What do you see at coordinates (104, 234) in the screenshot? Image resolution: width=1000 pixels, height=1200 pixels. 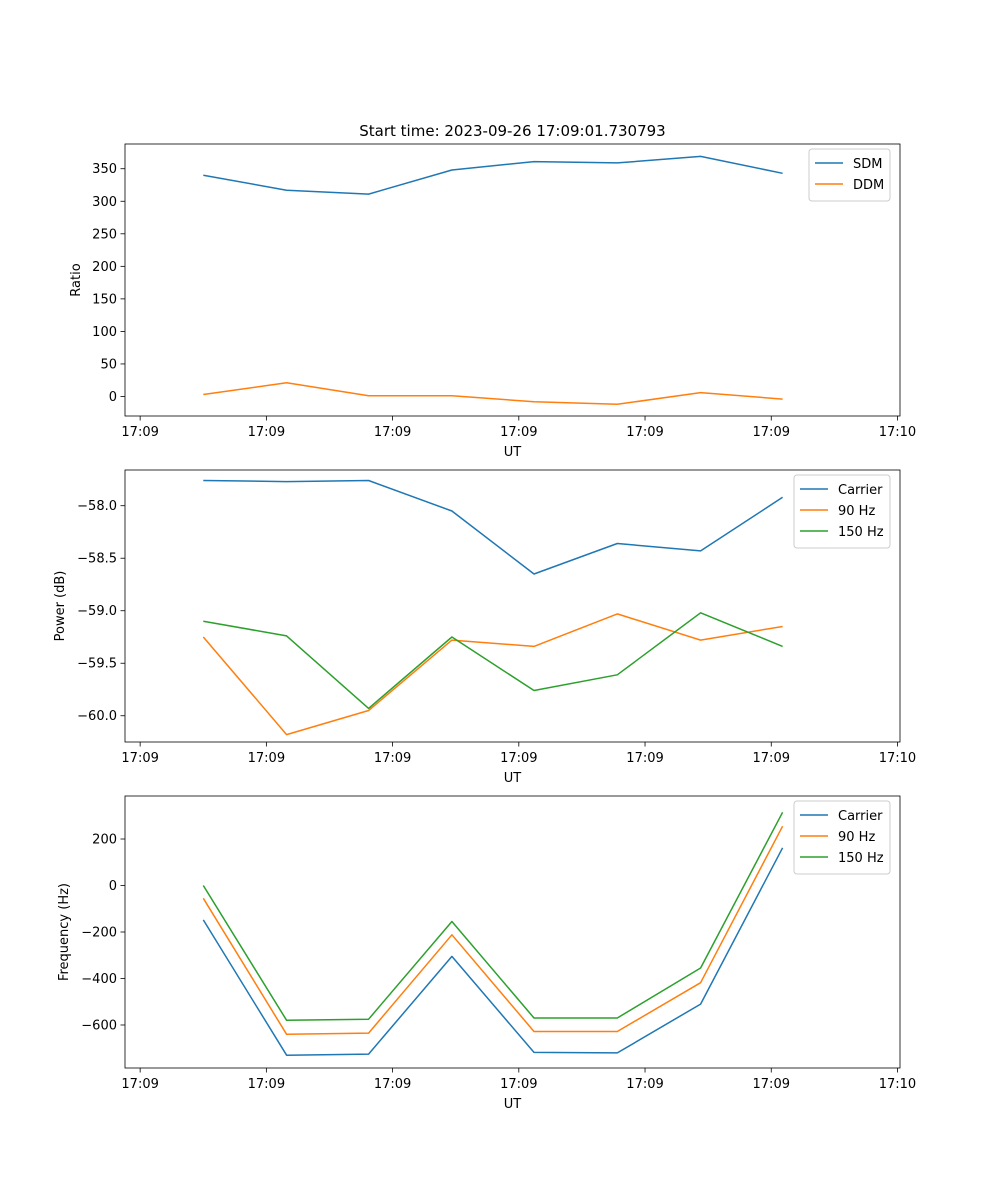 I see `y-tick-label: 250` at bounding box center [104, 234].